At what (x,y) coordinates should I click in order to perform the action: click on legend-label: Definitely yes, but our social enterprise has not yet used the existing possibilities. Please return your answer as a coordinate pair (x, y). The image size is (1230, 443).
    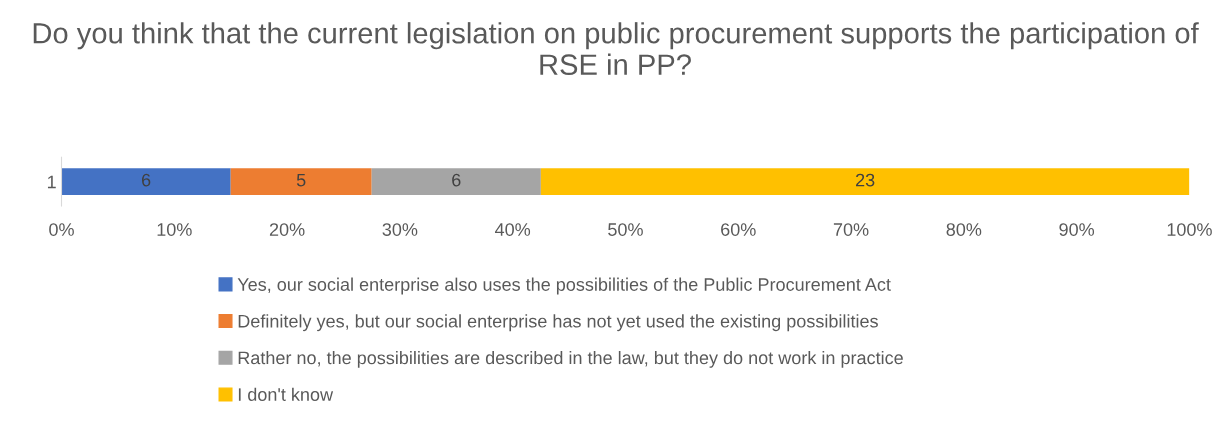
    Looking at the image, I should click on (558, 323).